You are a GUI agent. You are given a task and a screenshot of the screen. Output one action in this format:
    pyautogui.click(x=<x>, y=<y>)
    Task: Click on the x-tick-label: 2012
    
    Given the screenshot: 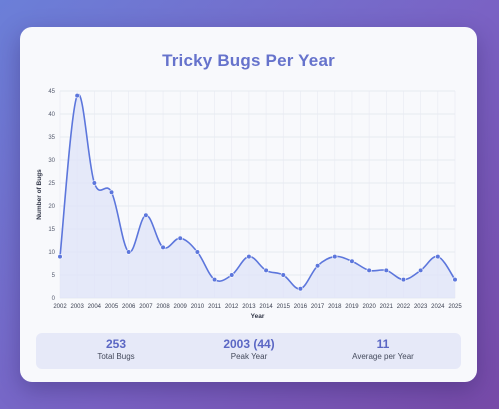 What is the action you would take?
    pyautogui.click(x=232, y=307)
    